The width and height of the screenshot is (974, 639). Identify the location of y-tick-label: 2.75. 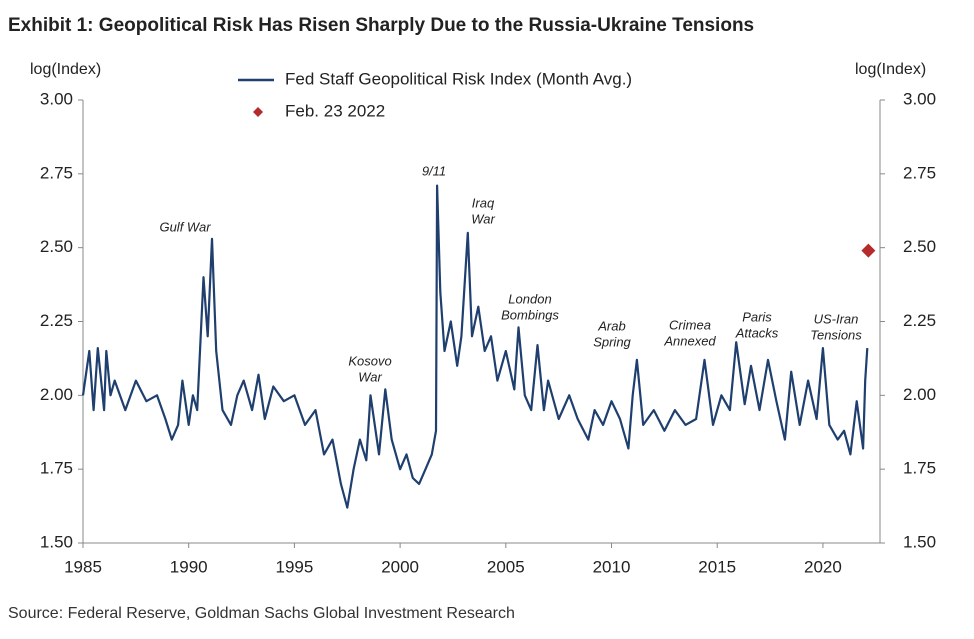
(56, 172).